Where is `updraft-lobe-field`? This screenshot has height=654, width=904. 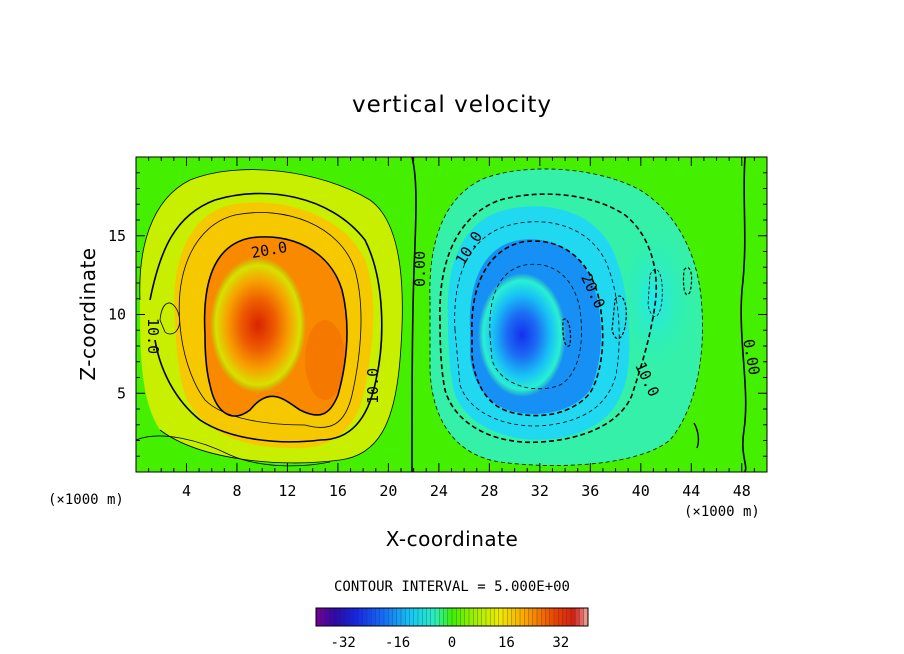 updraft-lobe-field is located at coordinates (325, 360).